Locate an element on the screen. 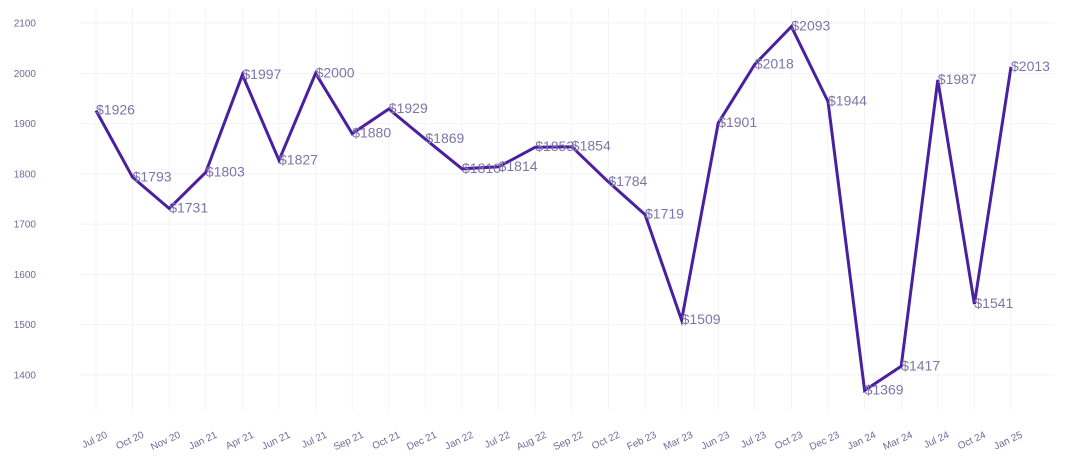 The width and height of the screenshot is (1070, 464). data-label: $1854 is located at coordinates (591, 146).